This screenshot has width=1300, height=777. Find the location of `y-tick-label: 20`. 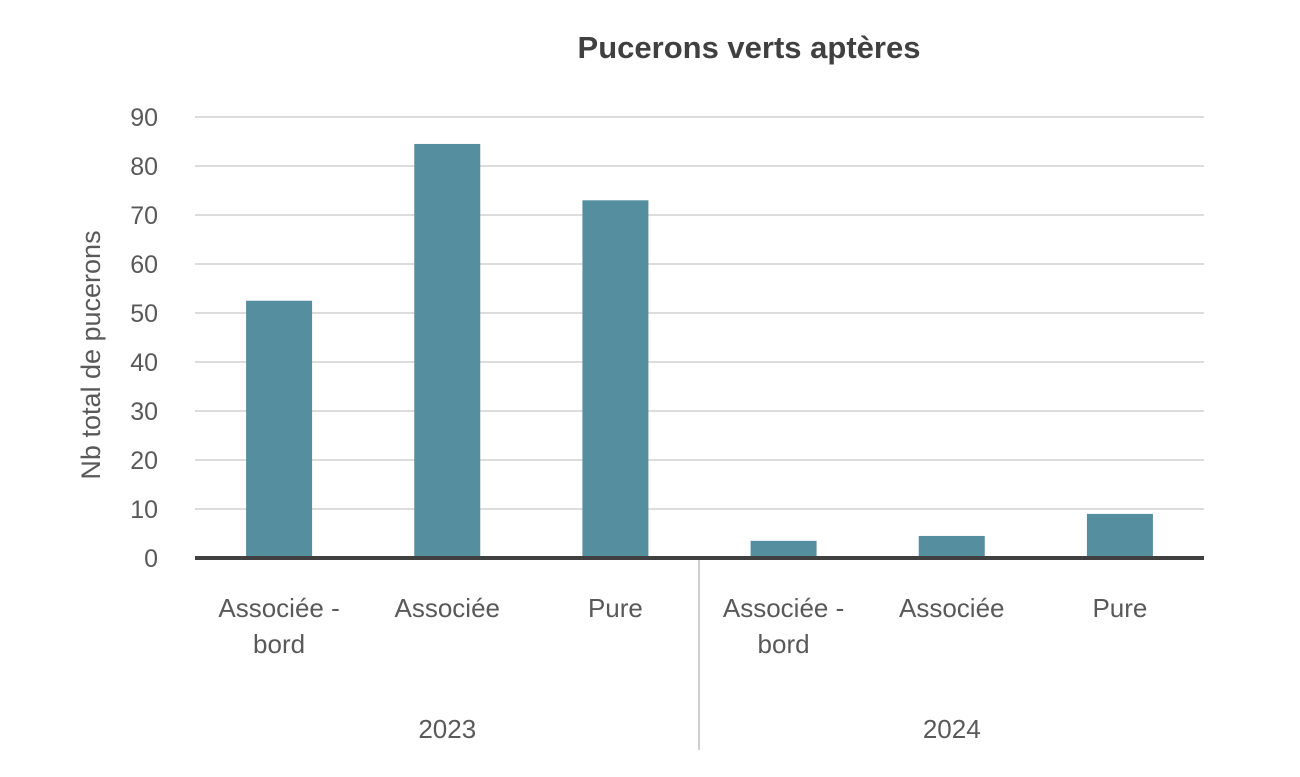

y-tick-label: 20 is located at coordinates (144, 461).